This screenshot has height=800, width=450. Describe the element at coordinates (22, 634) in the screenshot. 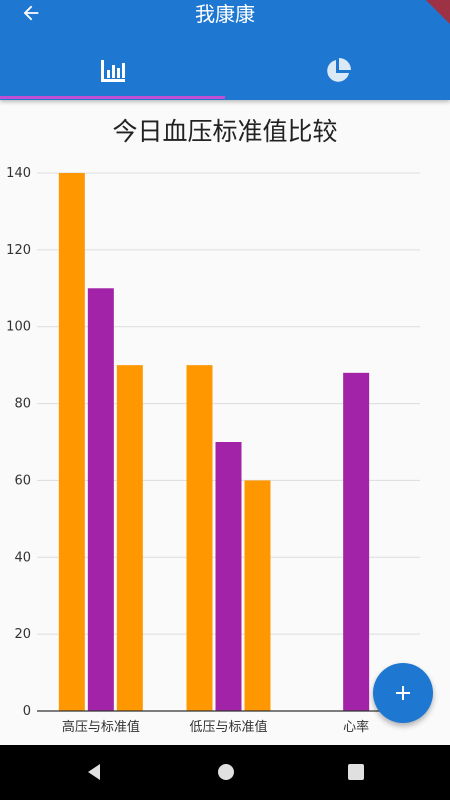

I see `y-tick-label: 20` at that location.